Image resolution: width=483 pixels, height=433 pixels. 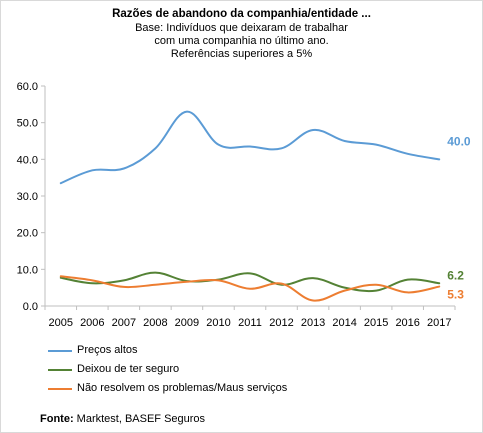 I want to click on chart-subtitle-line-2: com uma companhia no último ano., so click(x=241, y=41).